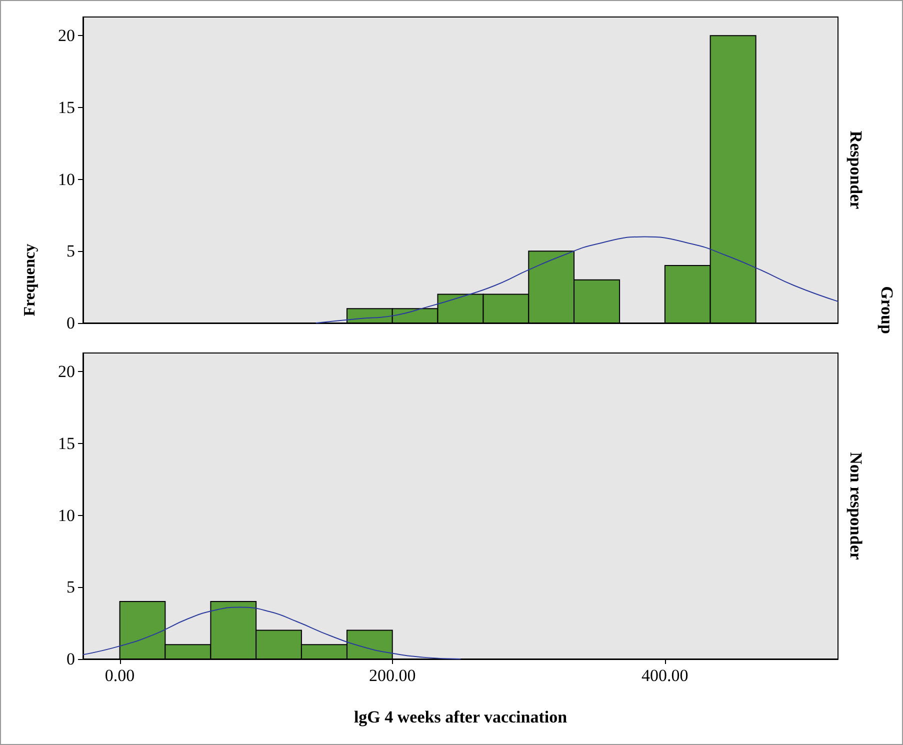 The height and width of the screenshot is (745, 903). What do you see at coordinates (665, 675) in the screenshot?
I see `x-tick-label: 400.00` at bounding box center [665, 675].